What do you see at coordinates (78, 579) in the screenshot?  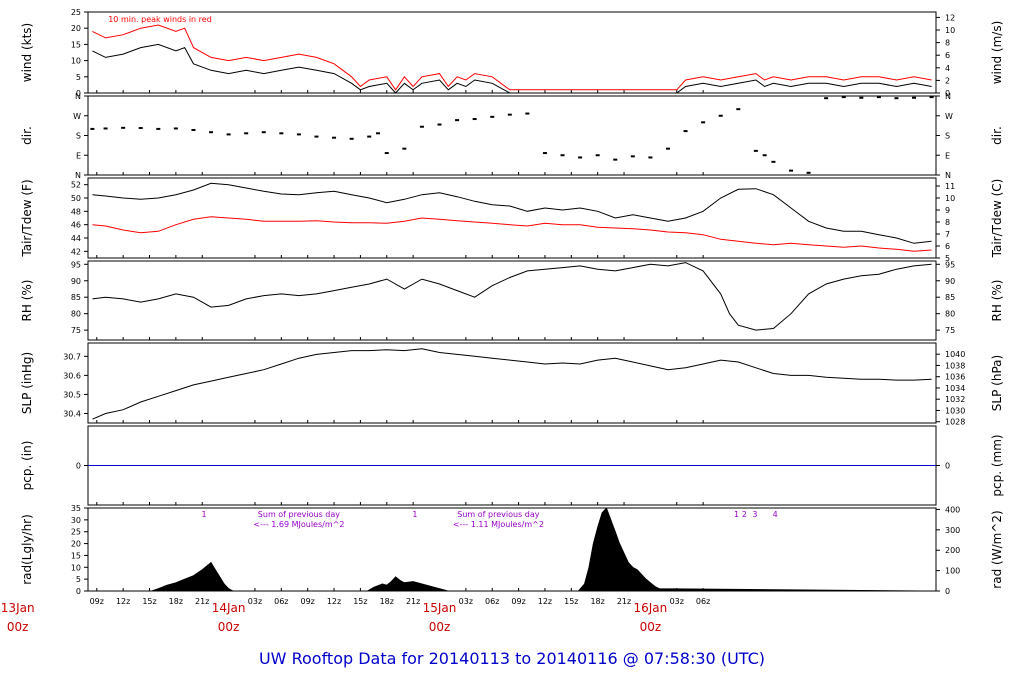 I see `left-tick-label-radiation: 5` at bounding box center [78, 579].